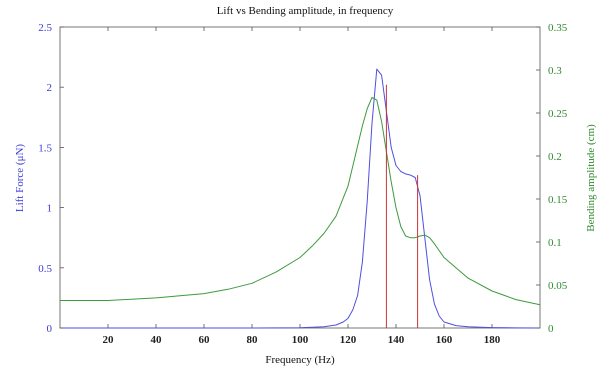 The image size is (608, 378). What do you see at coordinates (50, 88) in the screenshot?
I see `left-tick-label: 2` at bounding box center [50, 88].